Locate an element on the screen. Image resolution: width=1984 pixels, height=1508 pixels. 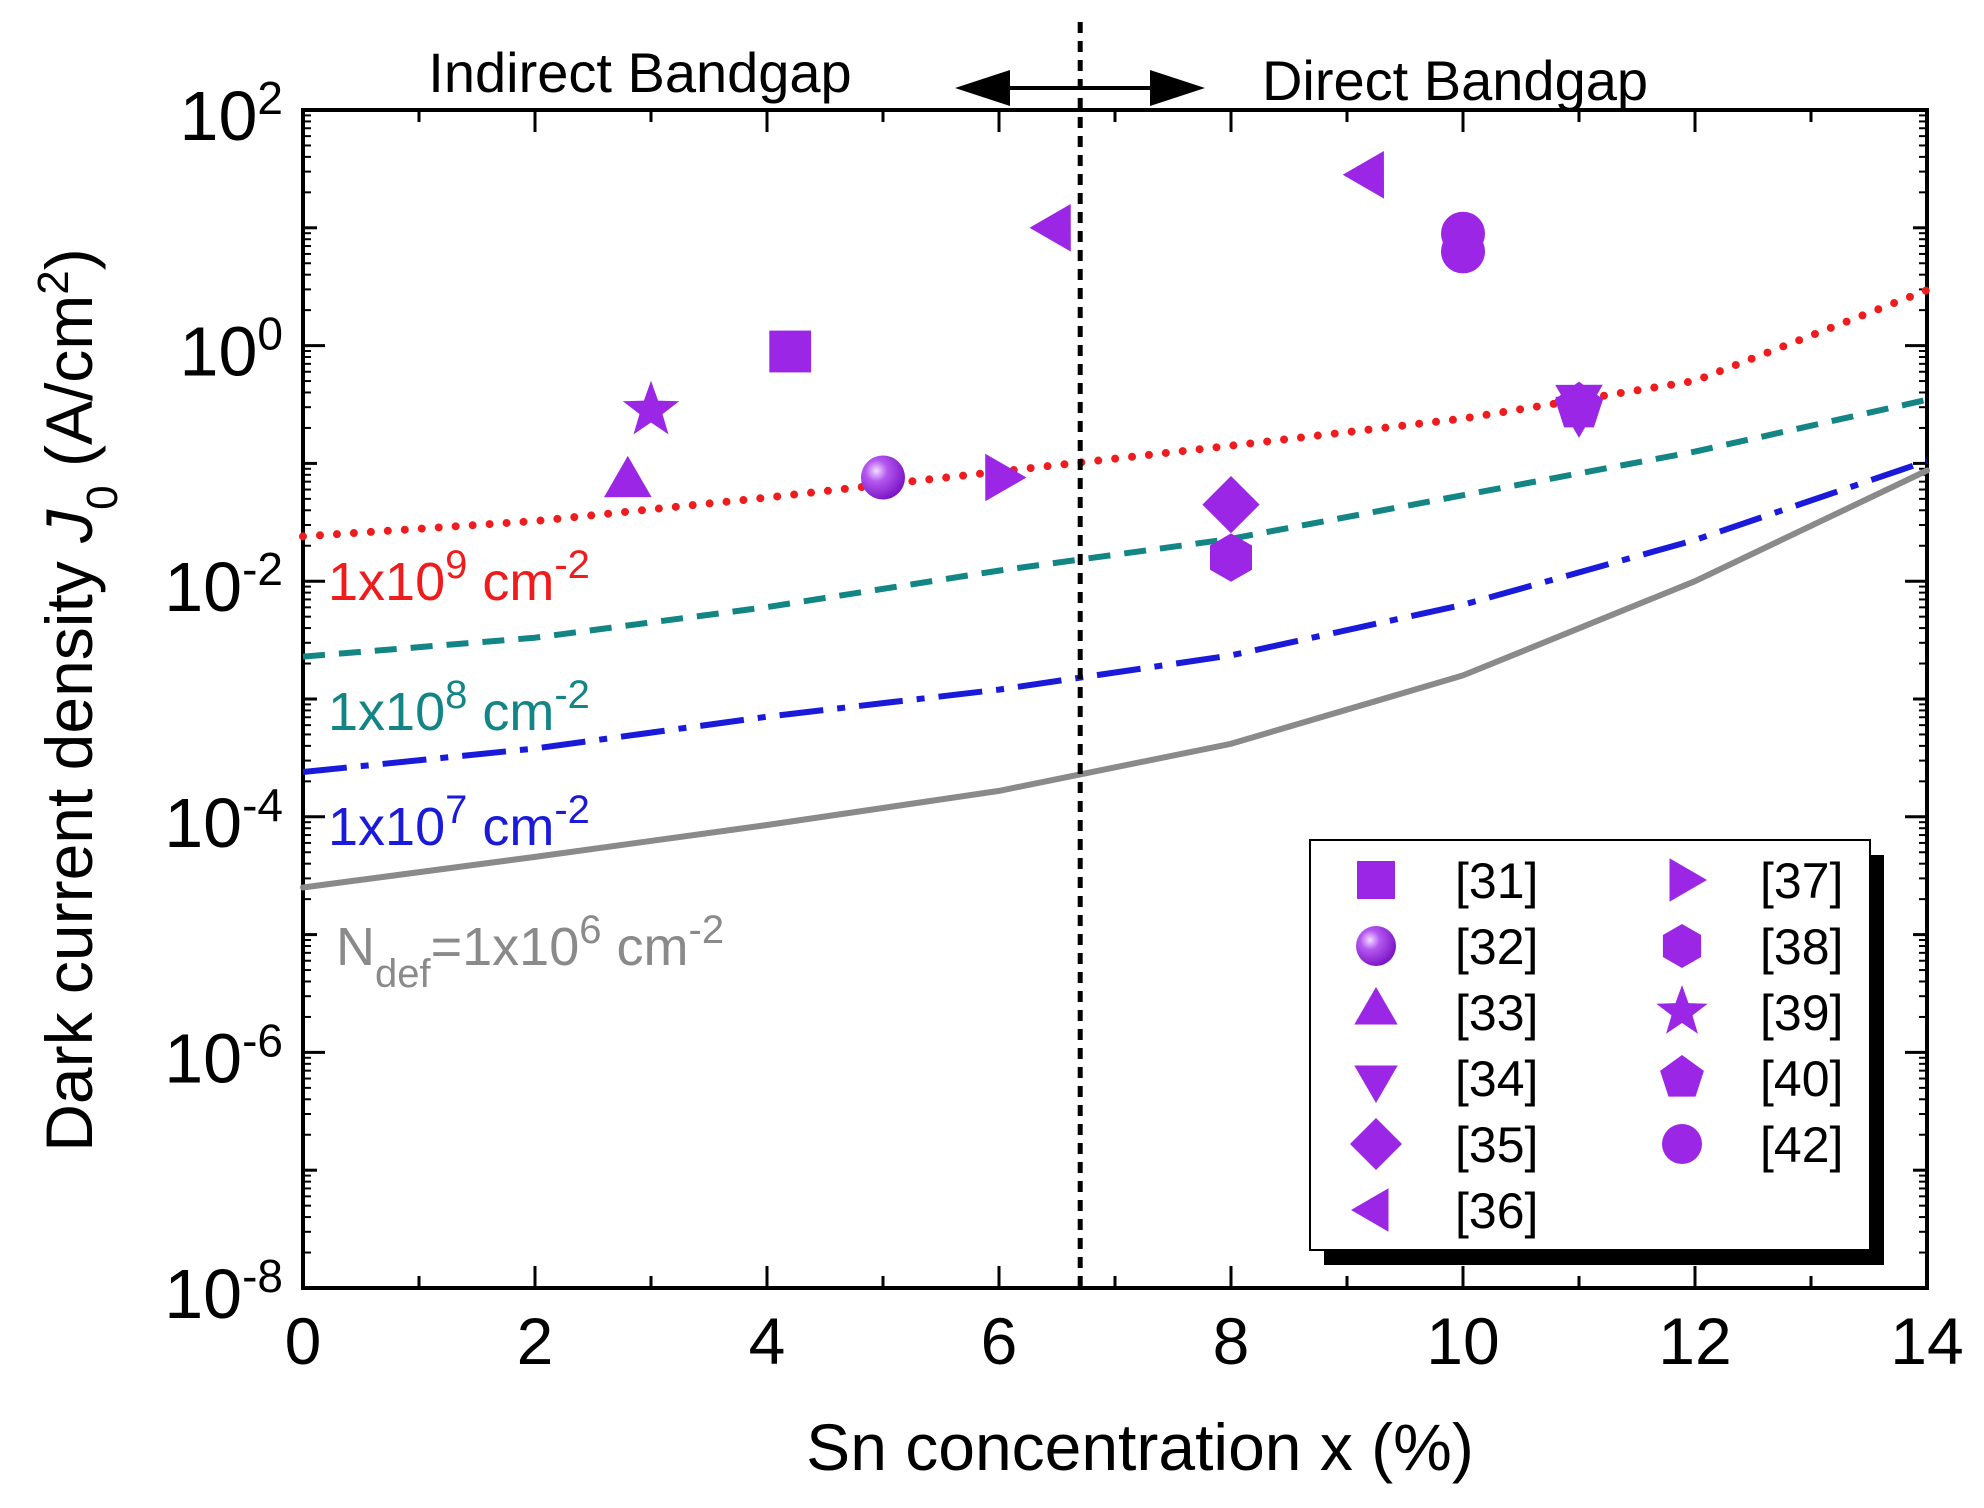
curve-label-n1e9: 1x109 cm-2 is located at coordinates (459, 577).